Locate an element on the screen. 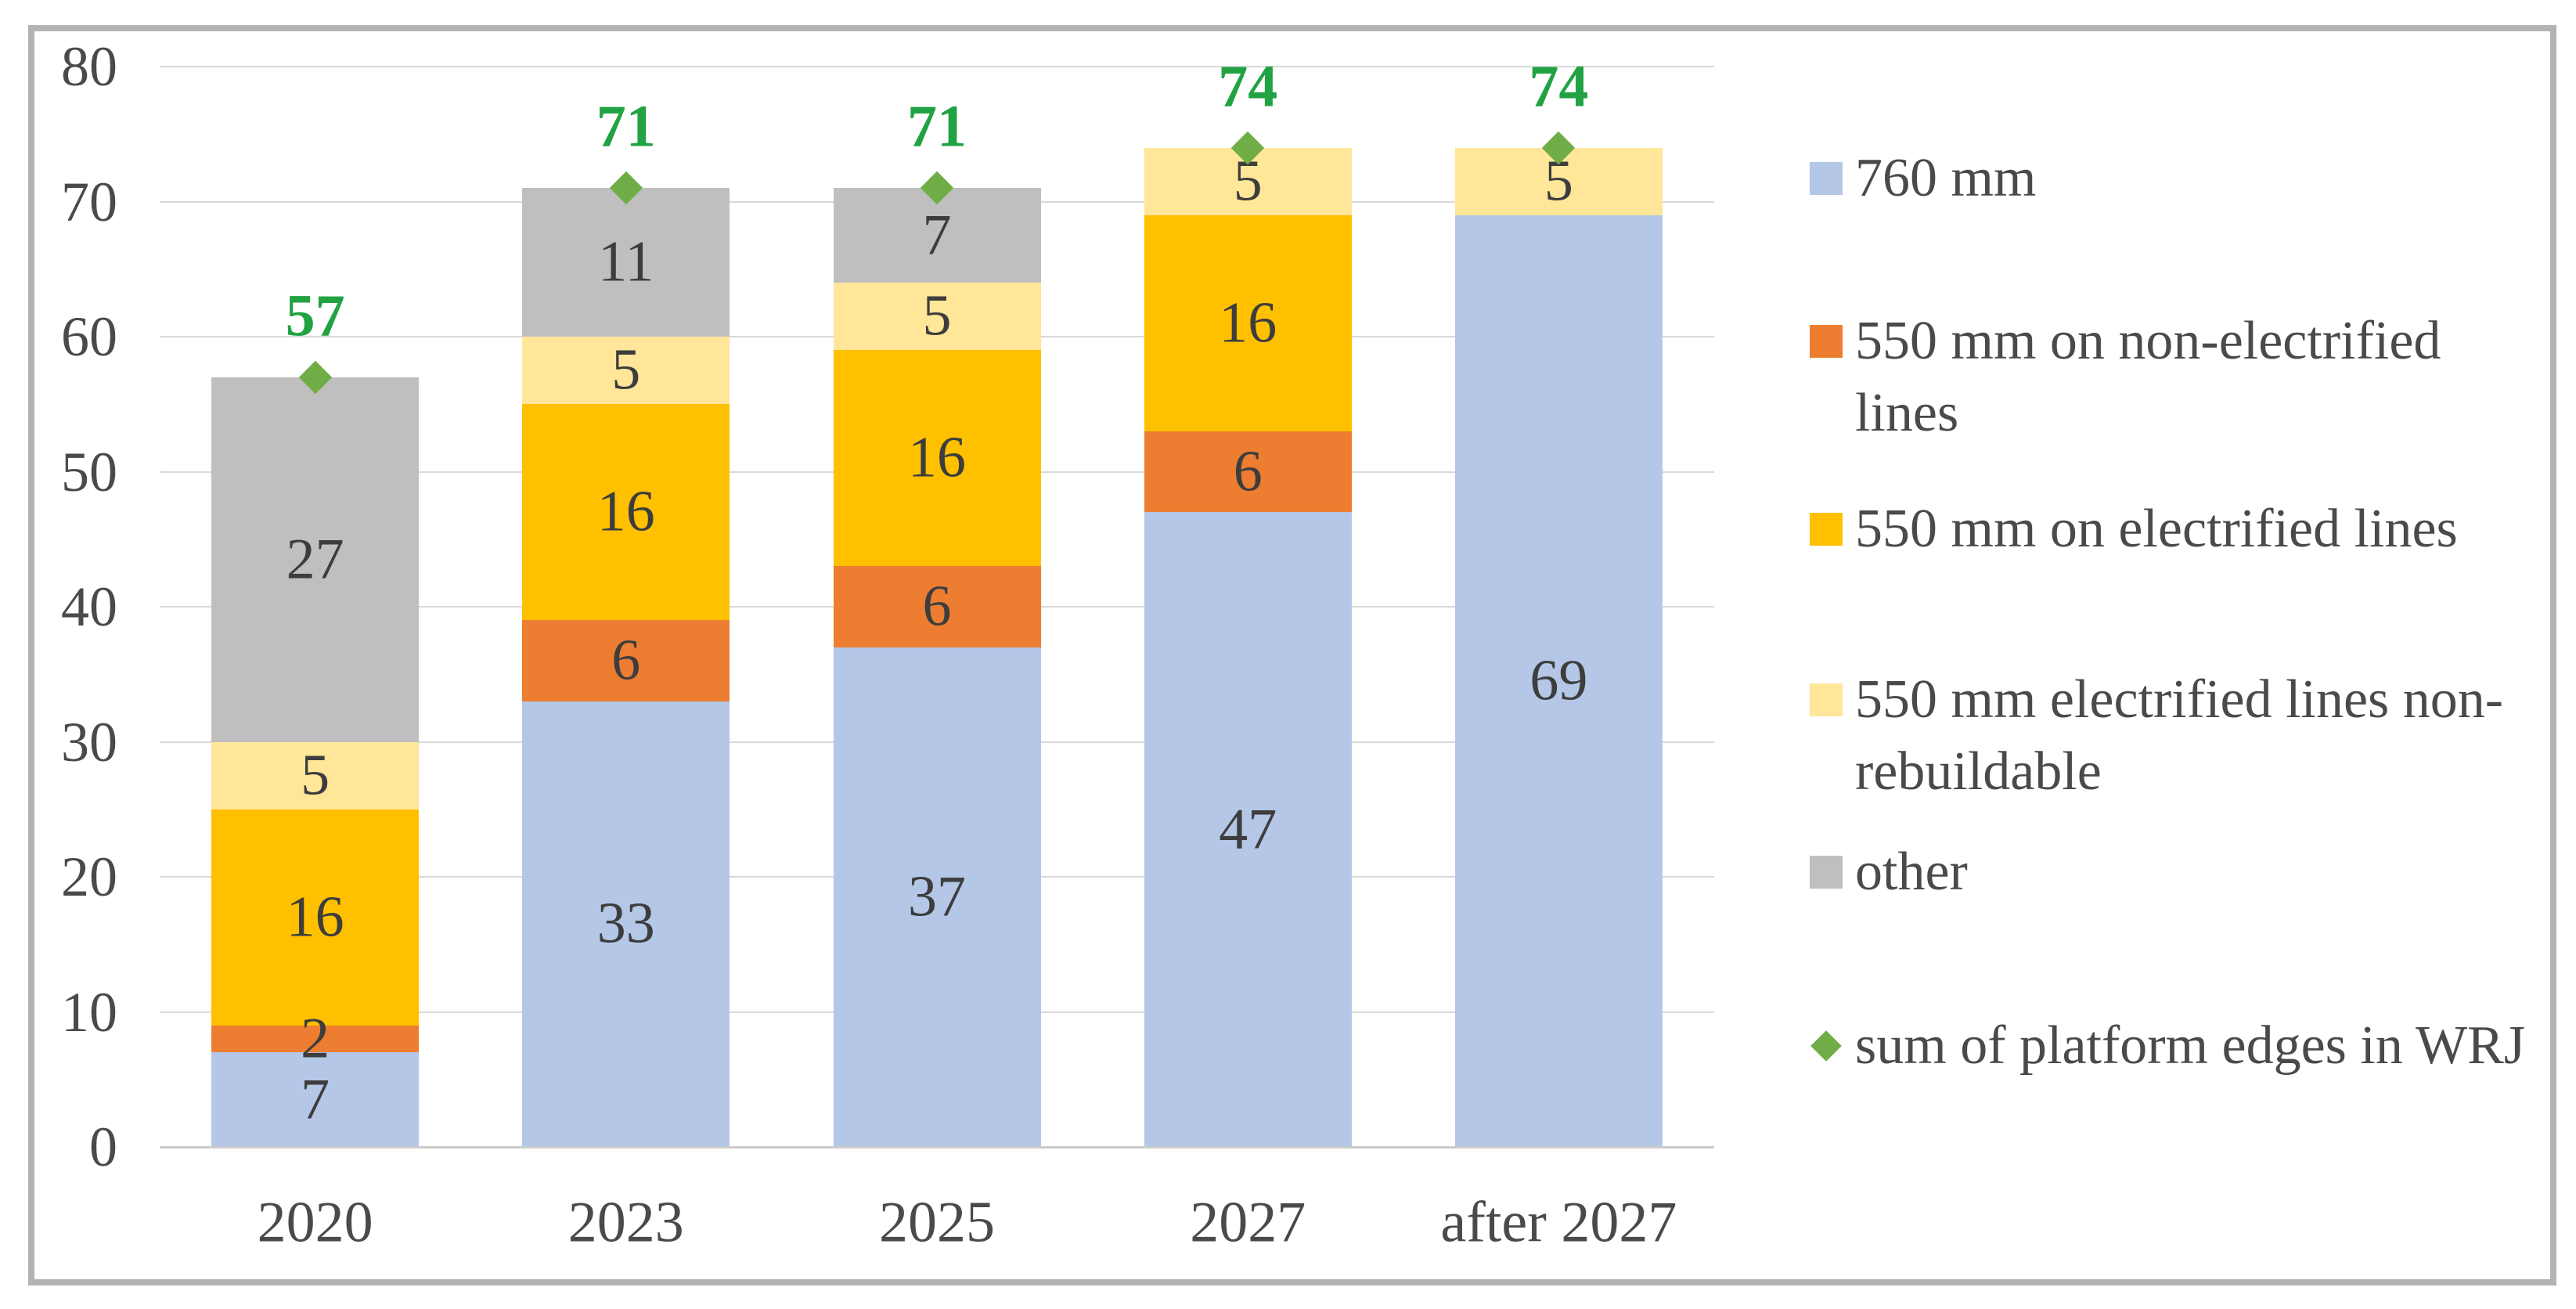 The height and width of the screenshot is (1309, 2576). legend-label: 550 mm electrified lines non-rebuildable is located at coordinates (2179, 735).